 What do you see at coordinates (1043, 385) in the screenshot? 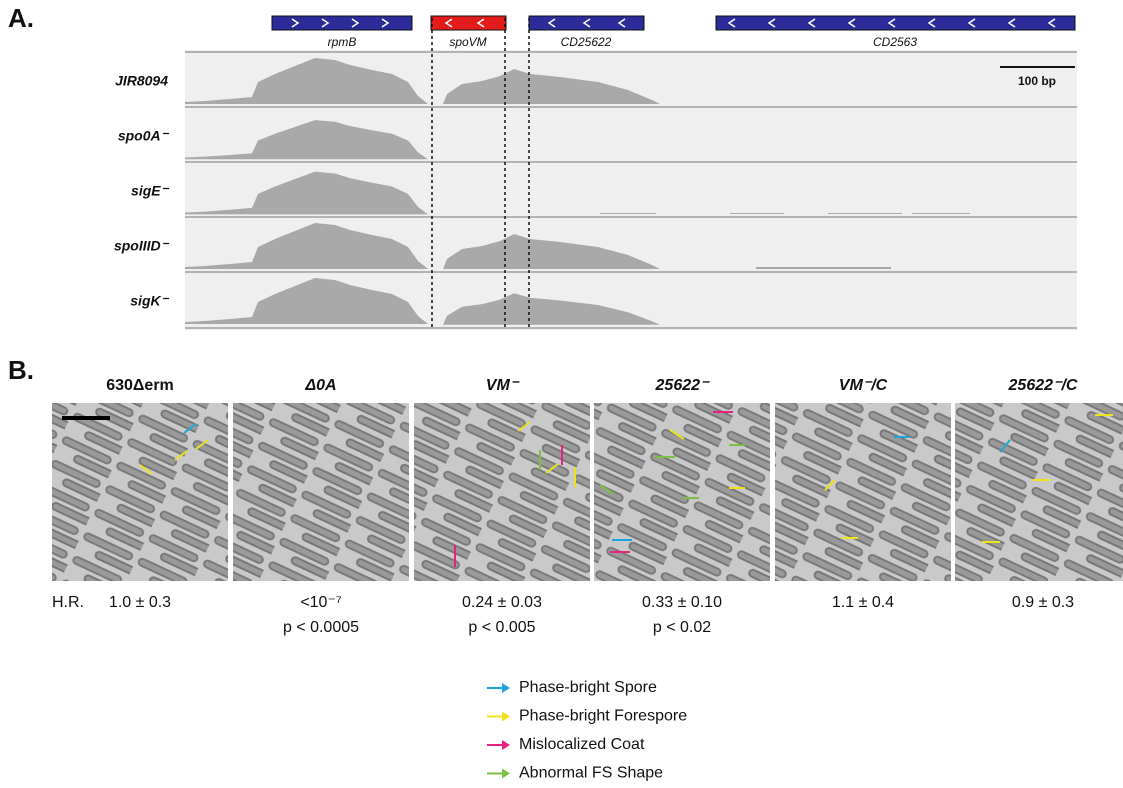
I see `strain-header: 25622⁻/C` at bounding box center [1043, 385].